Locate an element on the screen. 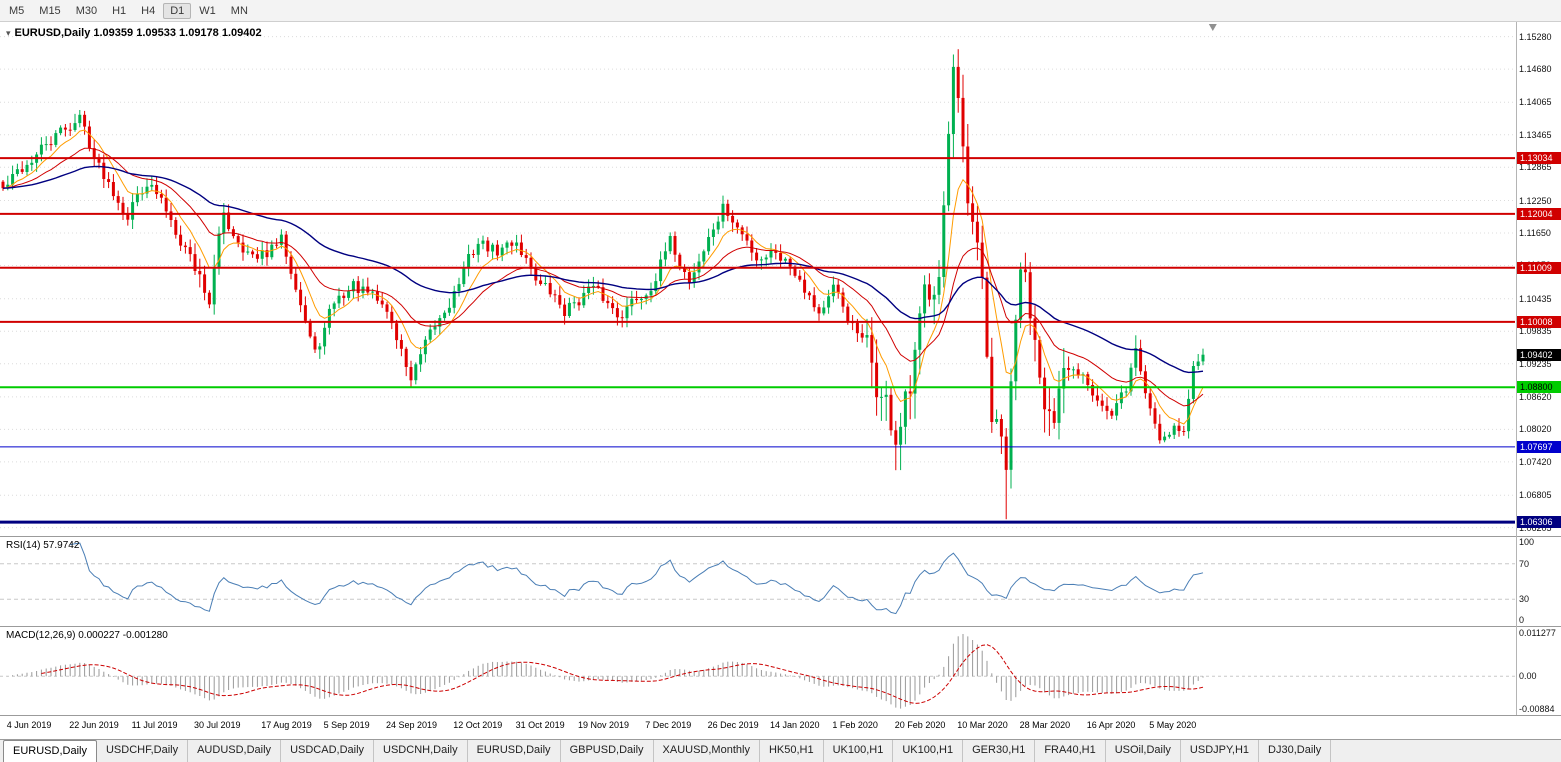 This screenshot has width=1561, height=762. macd-axis: 0.011277 0.00 -0.00884 is located at coordinates (1539, 671).